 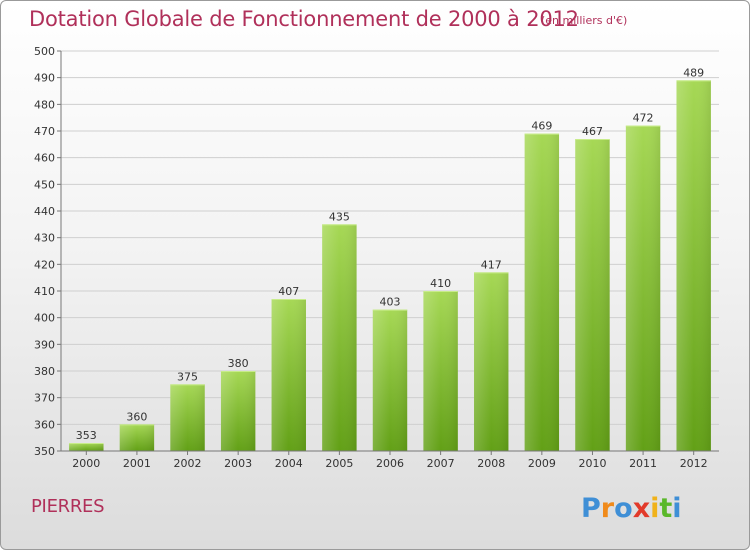 What do you see at coordinates (693, 265) in the screenshot?
I see `bar-shade-2012` at bounding box center [693, 265].